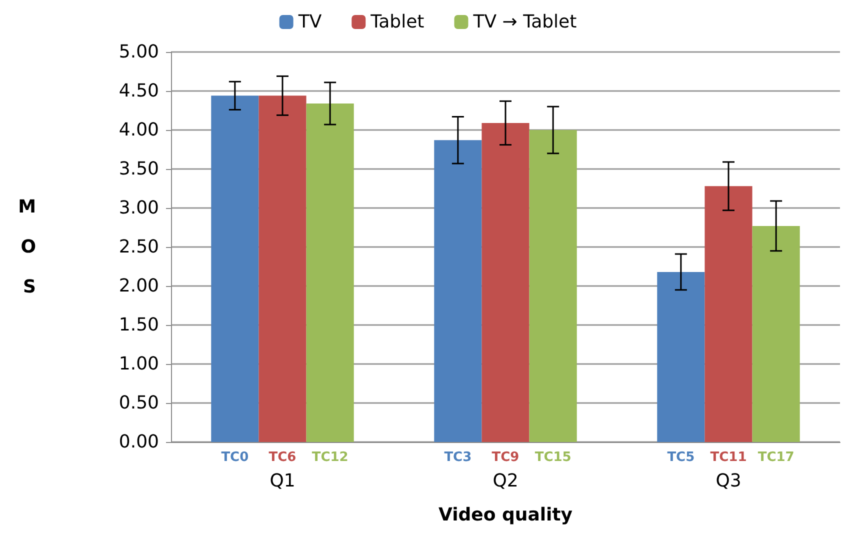  What do you see at coordinates (505, 481) in the screenshot?
I see `x-tick-label: Q2` at bounding box center [505, 481].